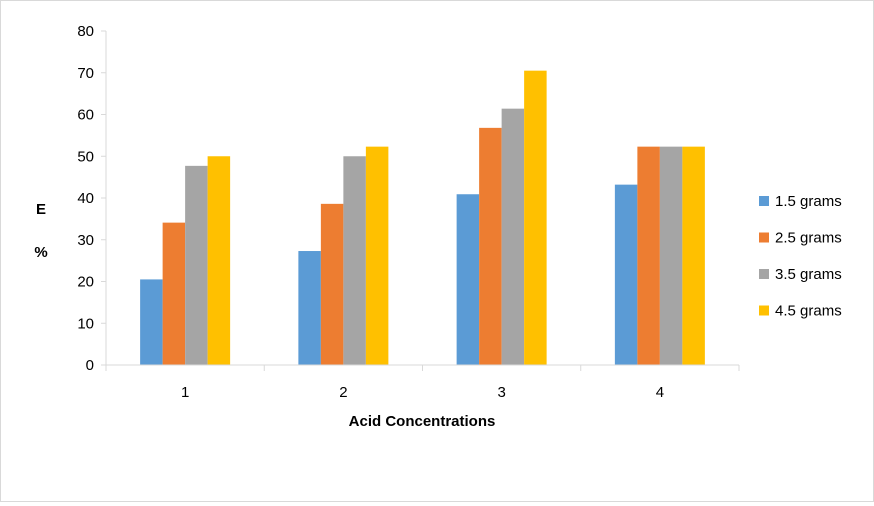 Image resolution: width=874 pixels, height=506 pixels. I want to click on y-tick-label: 0, so click(90, 365).